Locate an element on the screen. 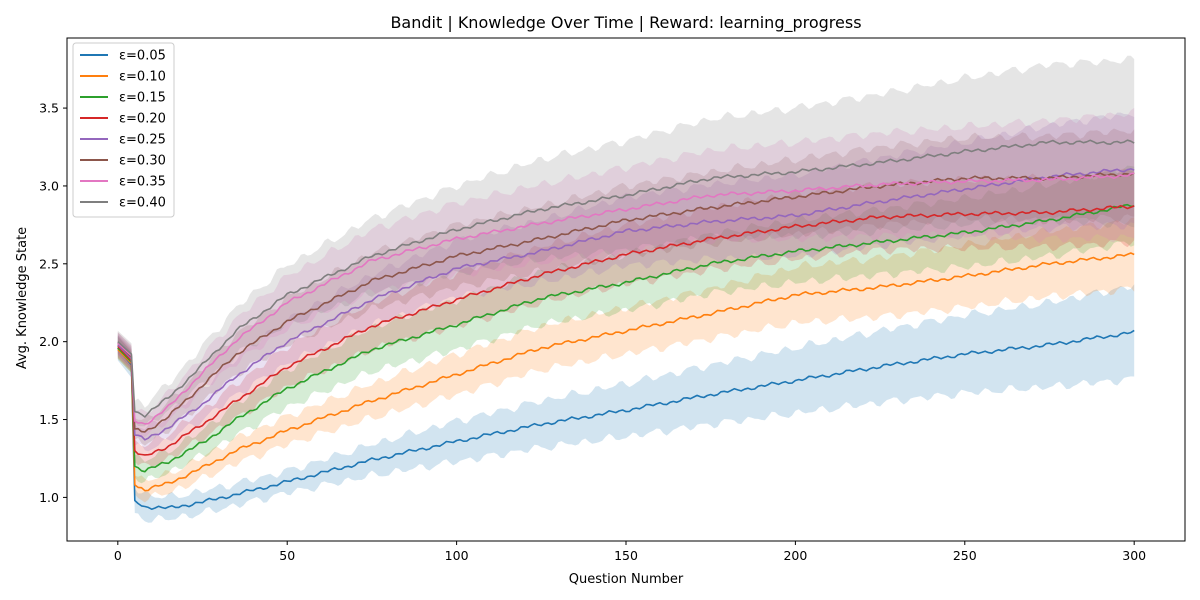 This screenshot has height=600, width=1200. legend-label-5: ε=0.25 is located at coordinates (142, 140).